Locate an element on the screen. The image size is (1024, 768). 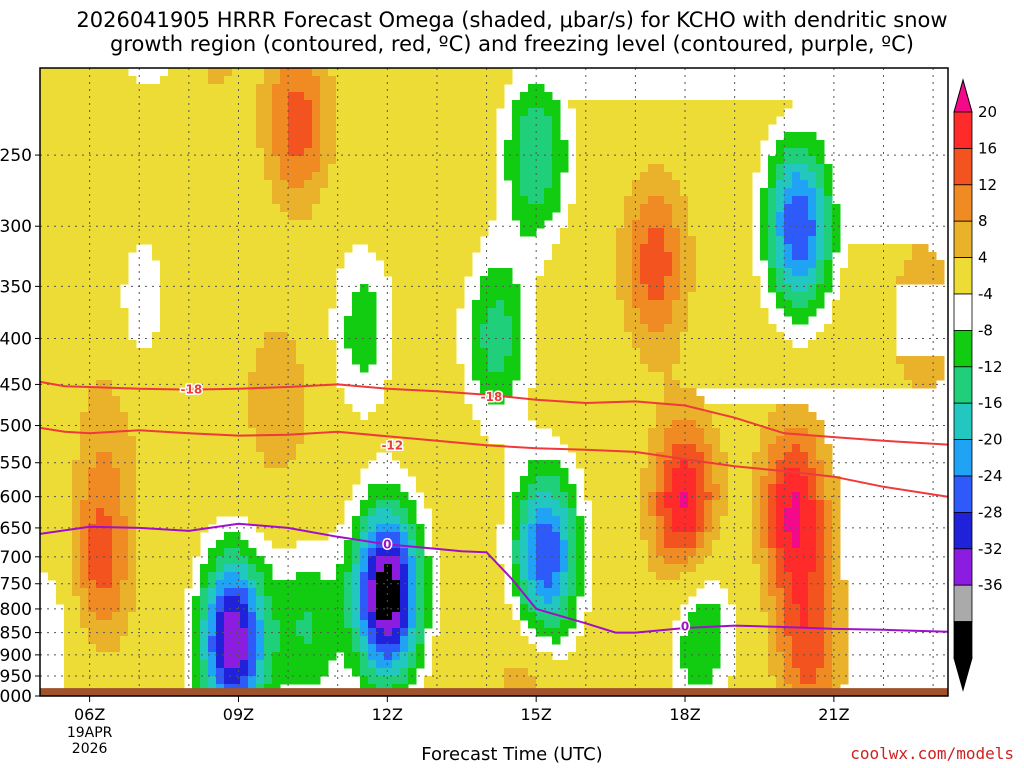
y-tick-label: 250 is located at coordinates (16, 156).